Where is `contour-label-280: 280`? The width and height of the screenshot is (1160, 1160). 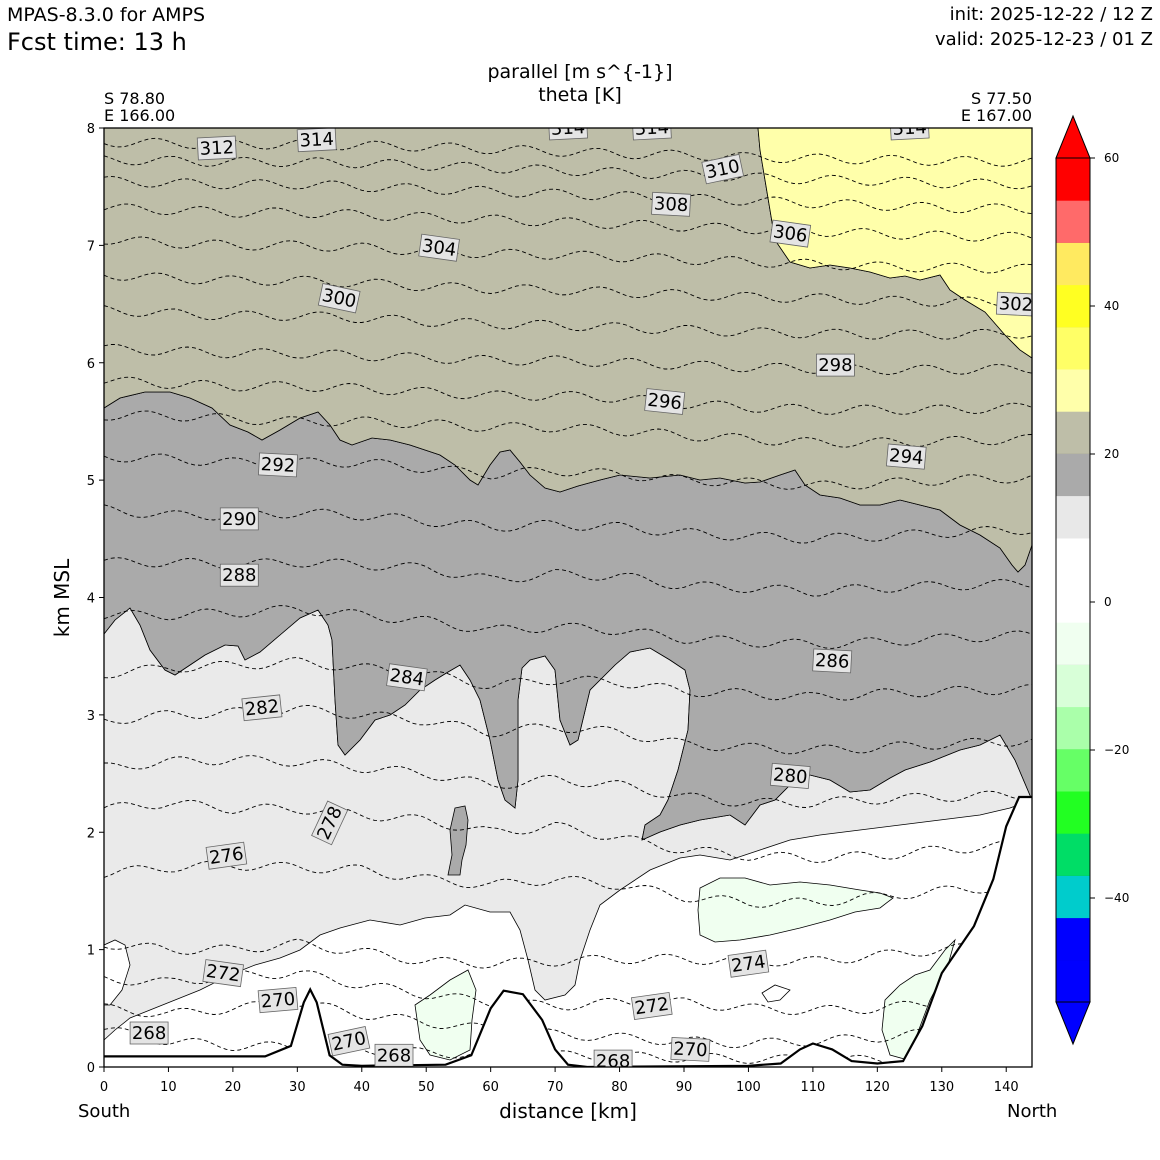 contour-label-280: 280 is located at coordinates (790, 775).